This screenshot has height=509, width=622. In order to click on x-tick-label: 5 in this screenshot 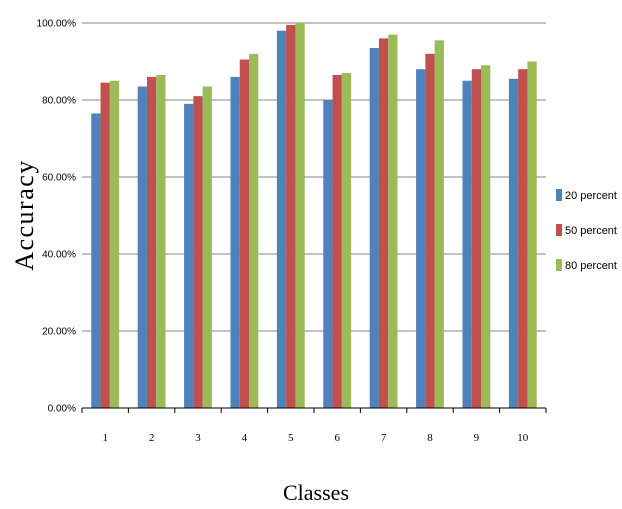, I will do `click(291, 438)`.